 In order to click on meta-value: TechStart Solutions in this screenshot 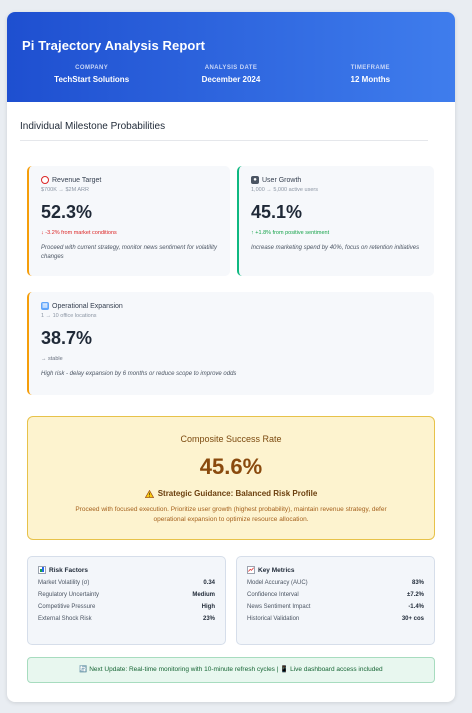, I will do `click(92, 79)`.